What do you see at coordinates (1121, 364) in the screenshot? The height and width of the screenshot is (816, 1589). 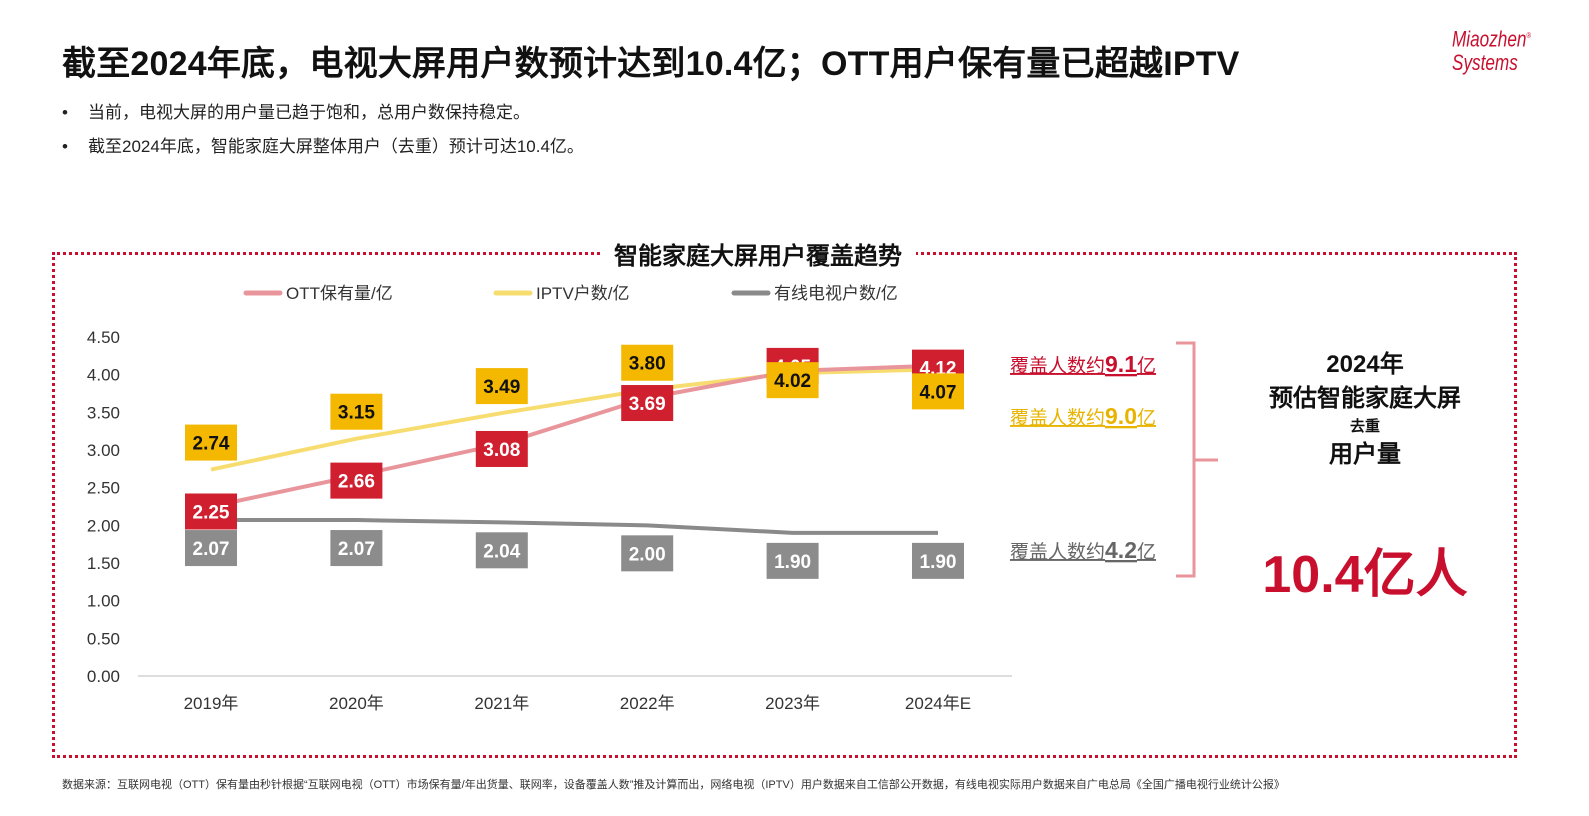 I see `coverage-value: 9.1` at bounding box center [1121, 364].